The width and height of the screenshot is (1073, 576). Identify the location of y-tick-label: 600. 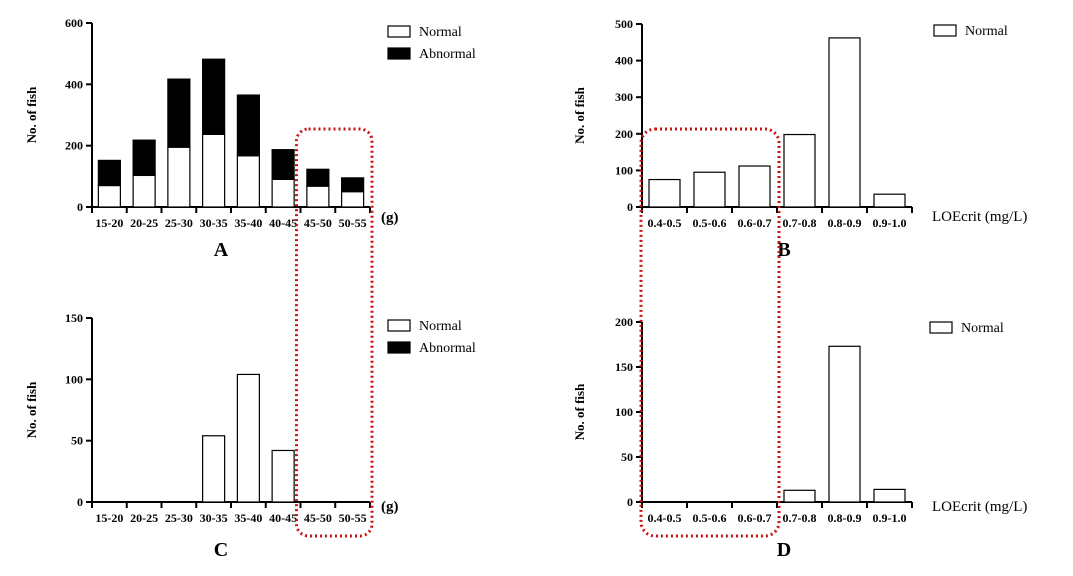
(74, 23).